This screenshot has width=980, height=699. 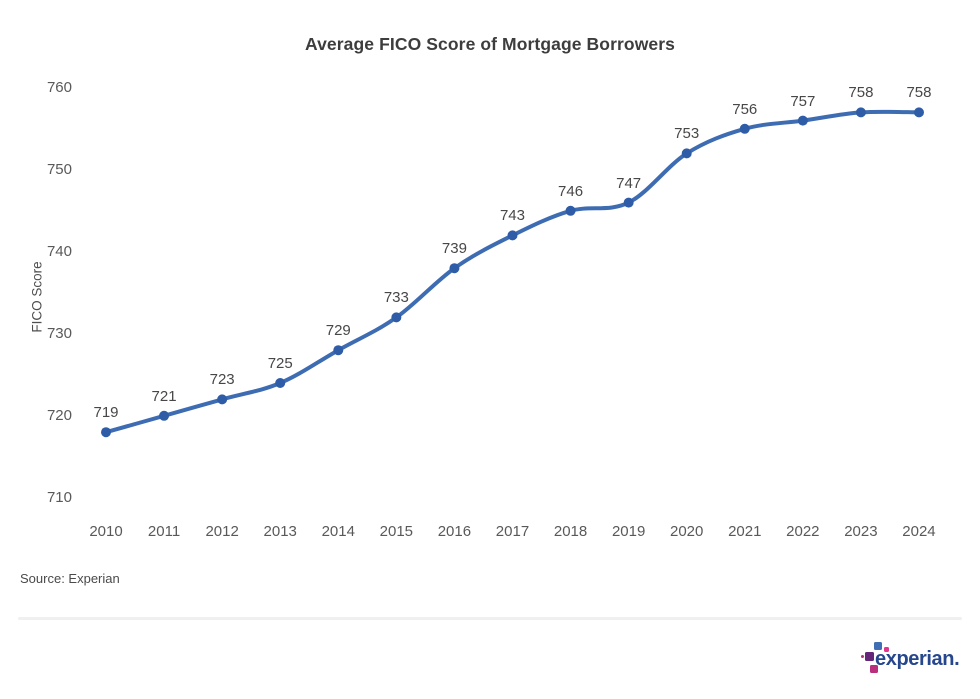 What do you see at coordinates (454, 268) in the screenshot?
I see `data-point-2016` at bounding box center [454, 268].